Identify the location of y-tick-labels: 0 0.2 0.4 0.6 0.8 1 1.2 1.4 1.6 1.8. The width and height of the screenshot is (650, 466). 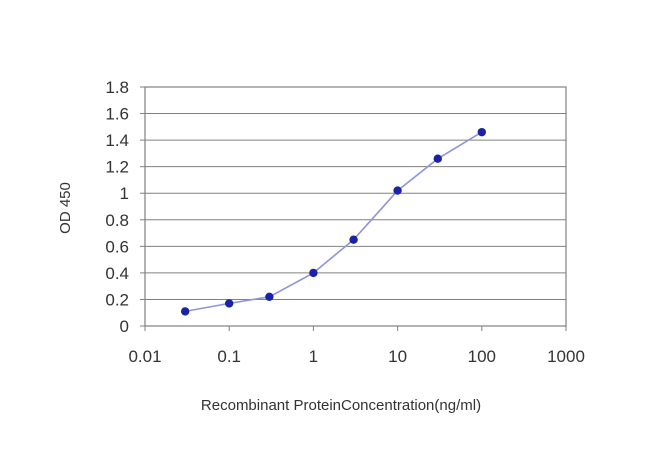
(117, 207).